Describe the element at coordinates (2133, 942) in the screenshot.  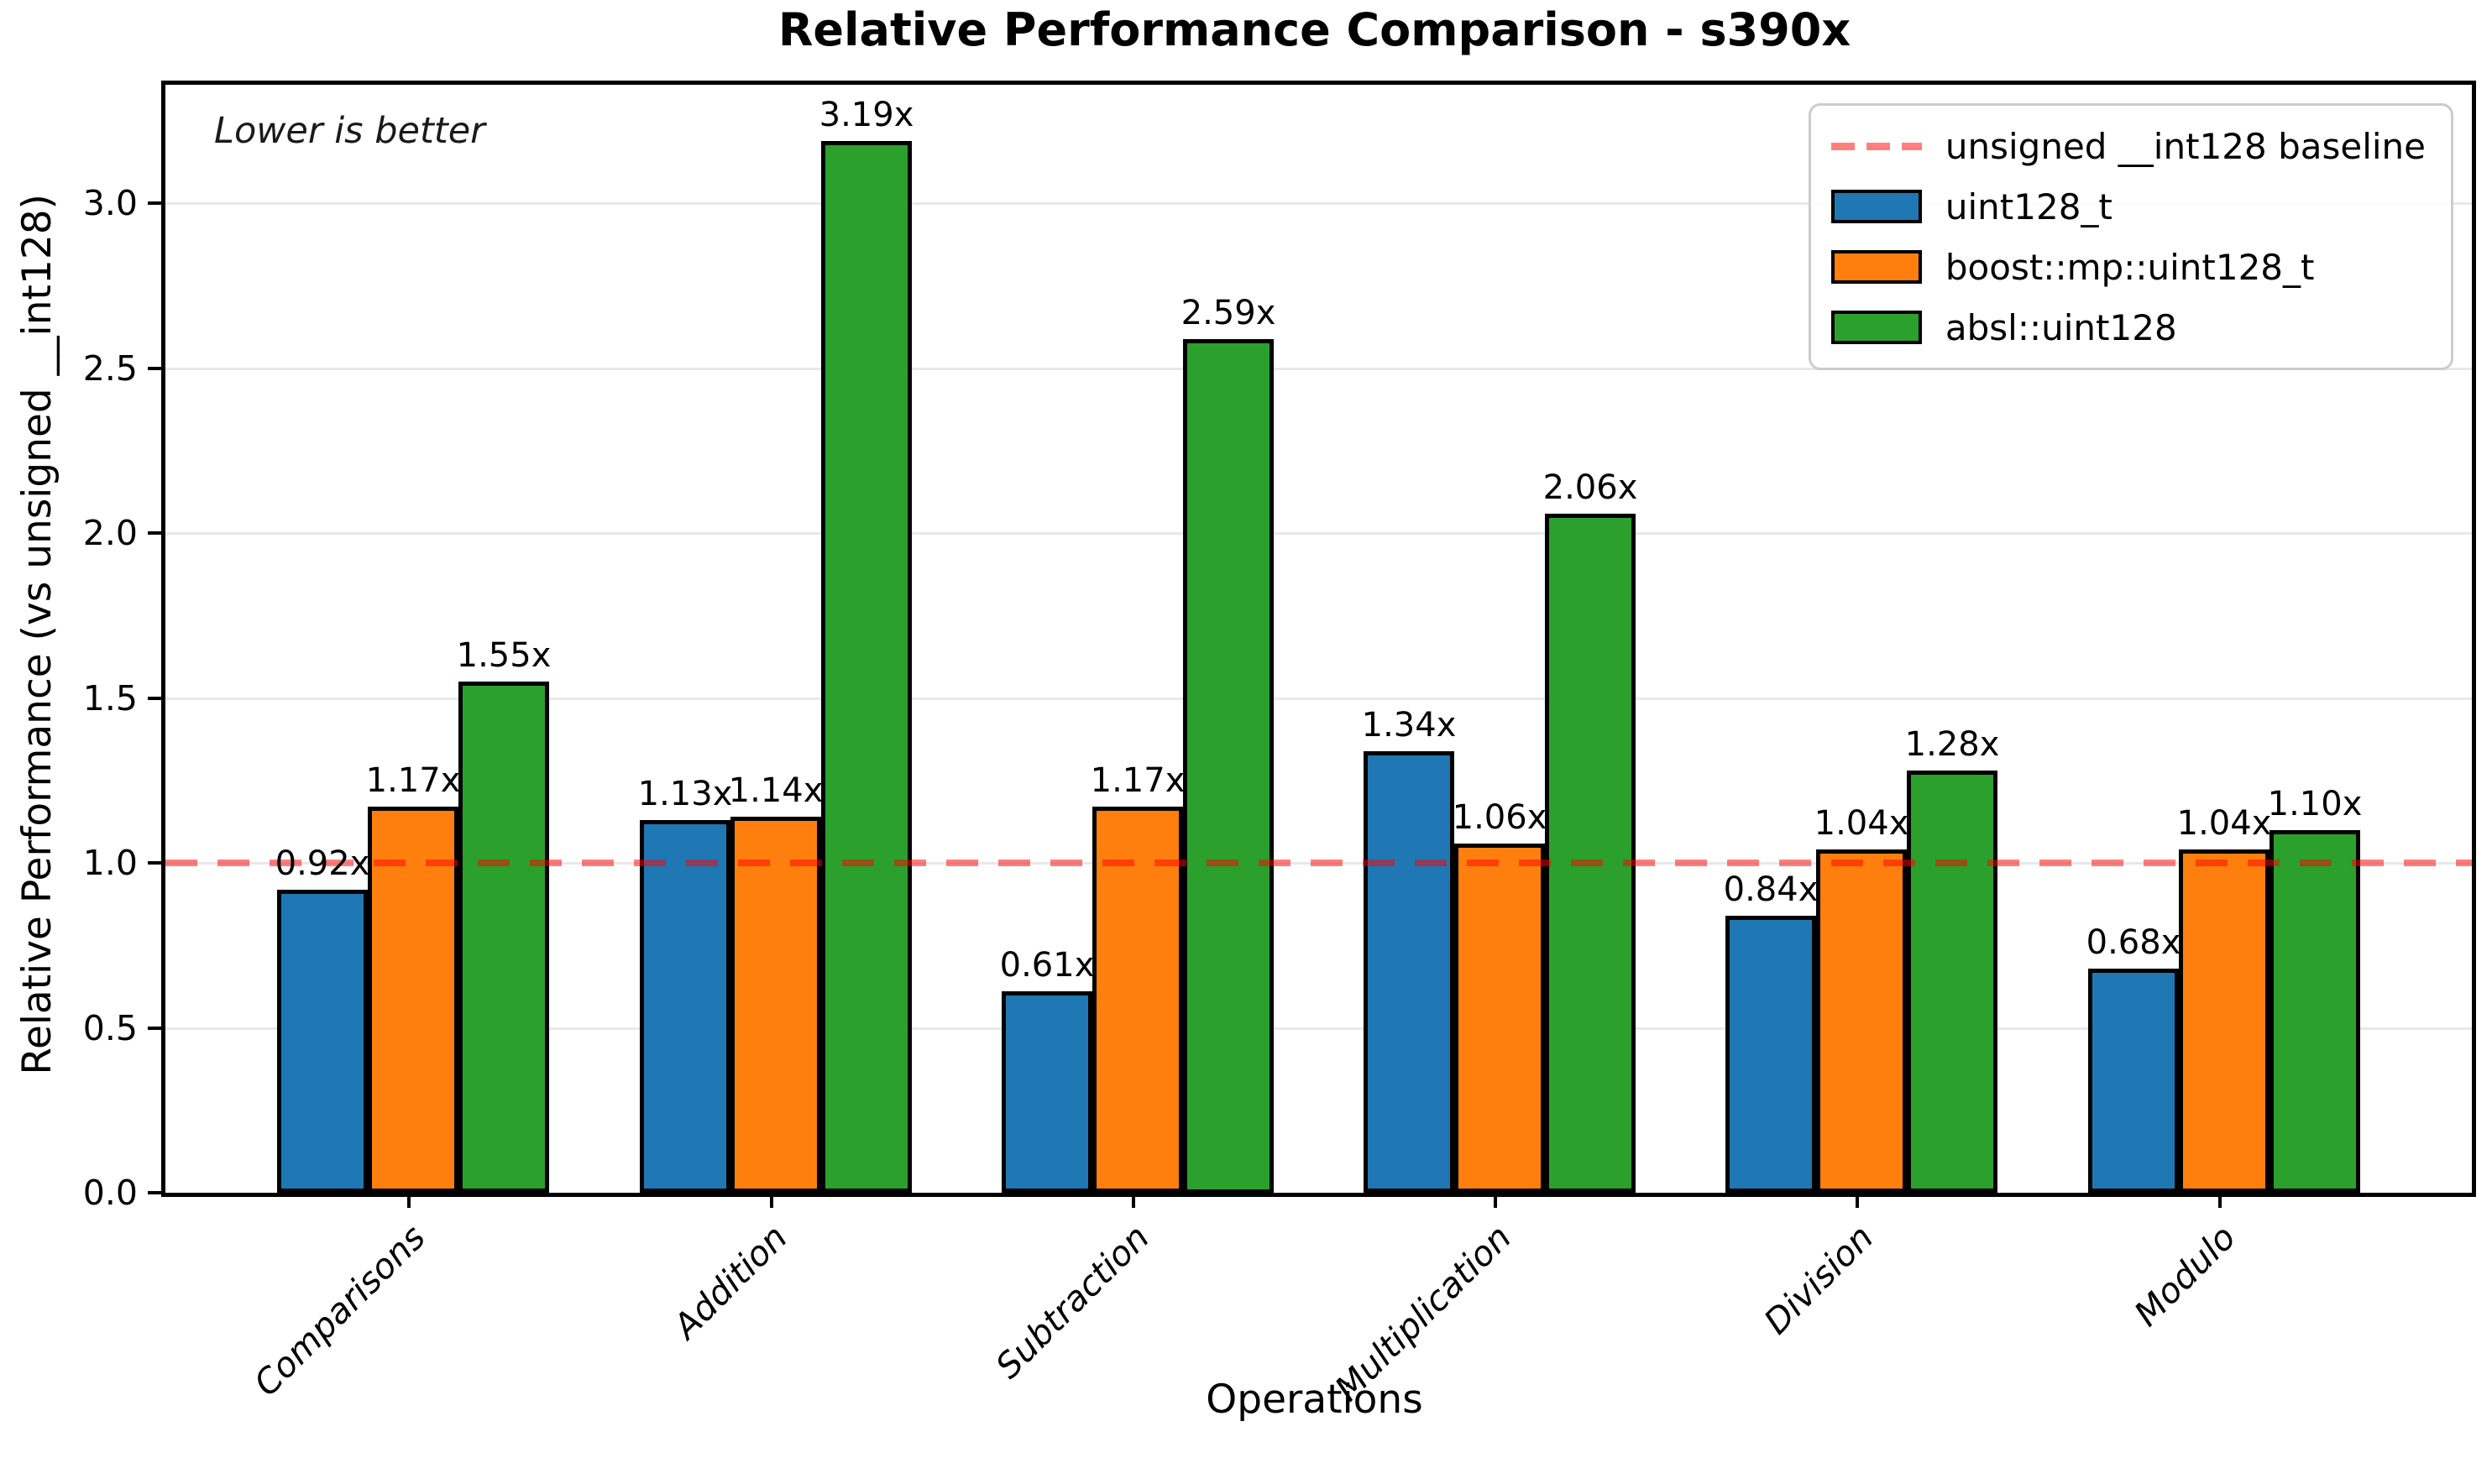
I see `bar-value-label-modulo-uint128-t: 0.68x` at that location.